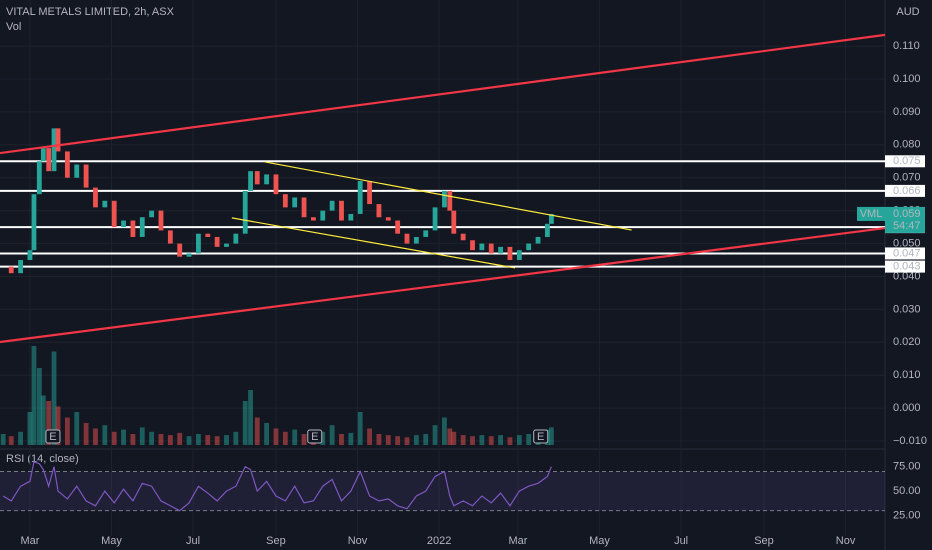 This screenshot has height=550, width=932. Describe the element at coordinates (907, 226) in the screenshot. I see `countdown: 54:47` at that location.